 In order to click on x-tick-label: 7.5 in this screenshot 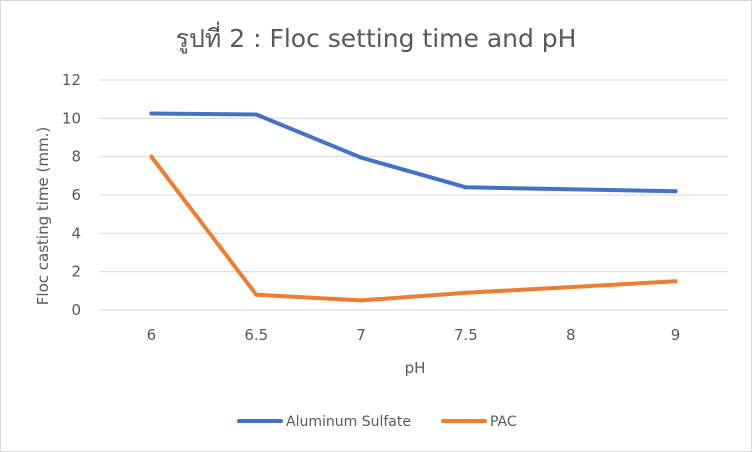, I will do `click(466, 335)`.